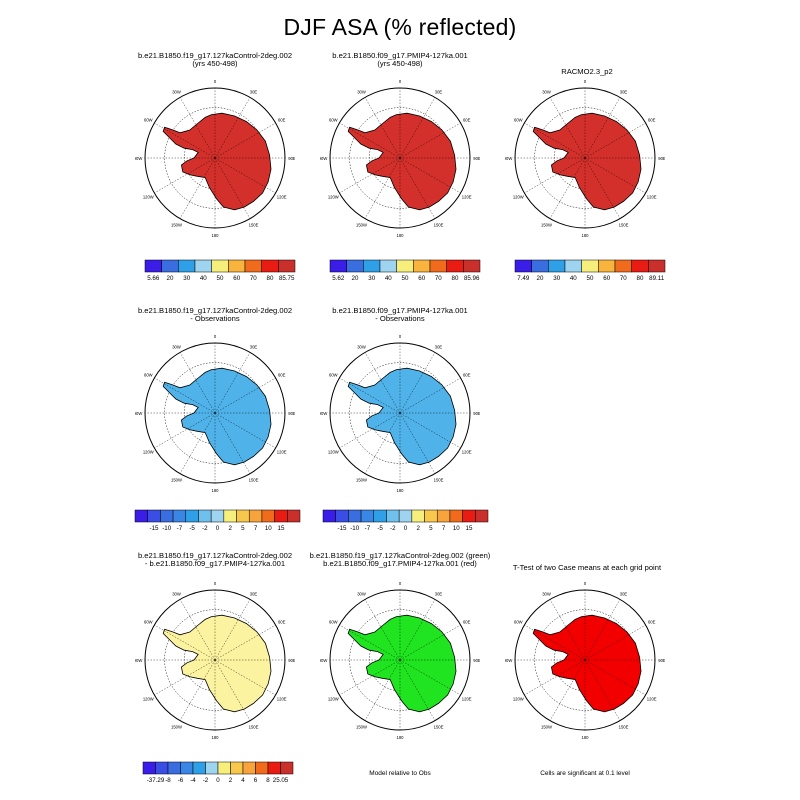 This screenshot has height=800, width=800. Describe the element at coordinates (400, 63) in the screenshot. I see `panel-title-line2: (yrs 450-498)` at that location.